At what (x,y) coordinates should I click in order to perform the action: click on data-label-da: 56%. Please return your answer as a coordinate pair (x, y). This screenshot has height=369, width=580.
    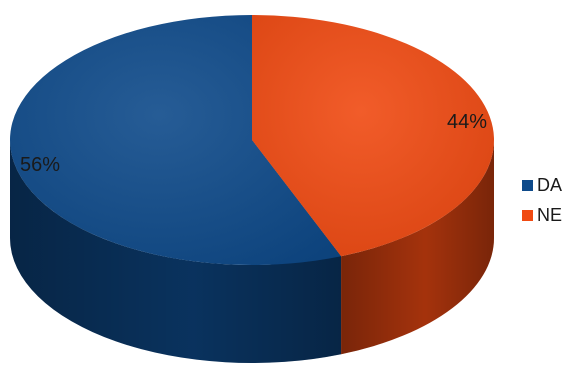
    Looking at the image, I should click on (40, 165).